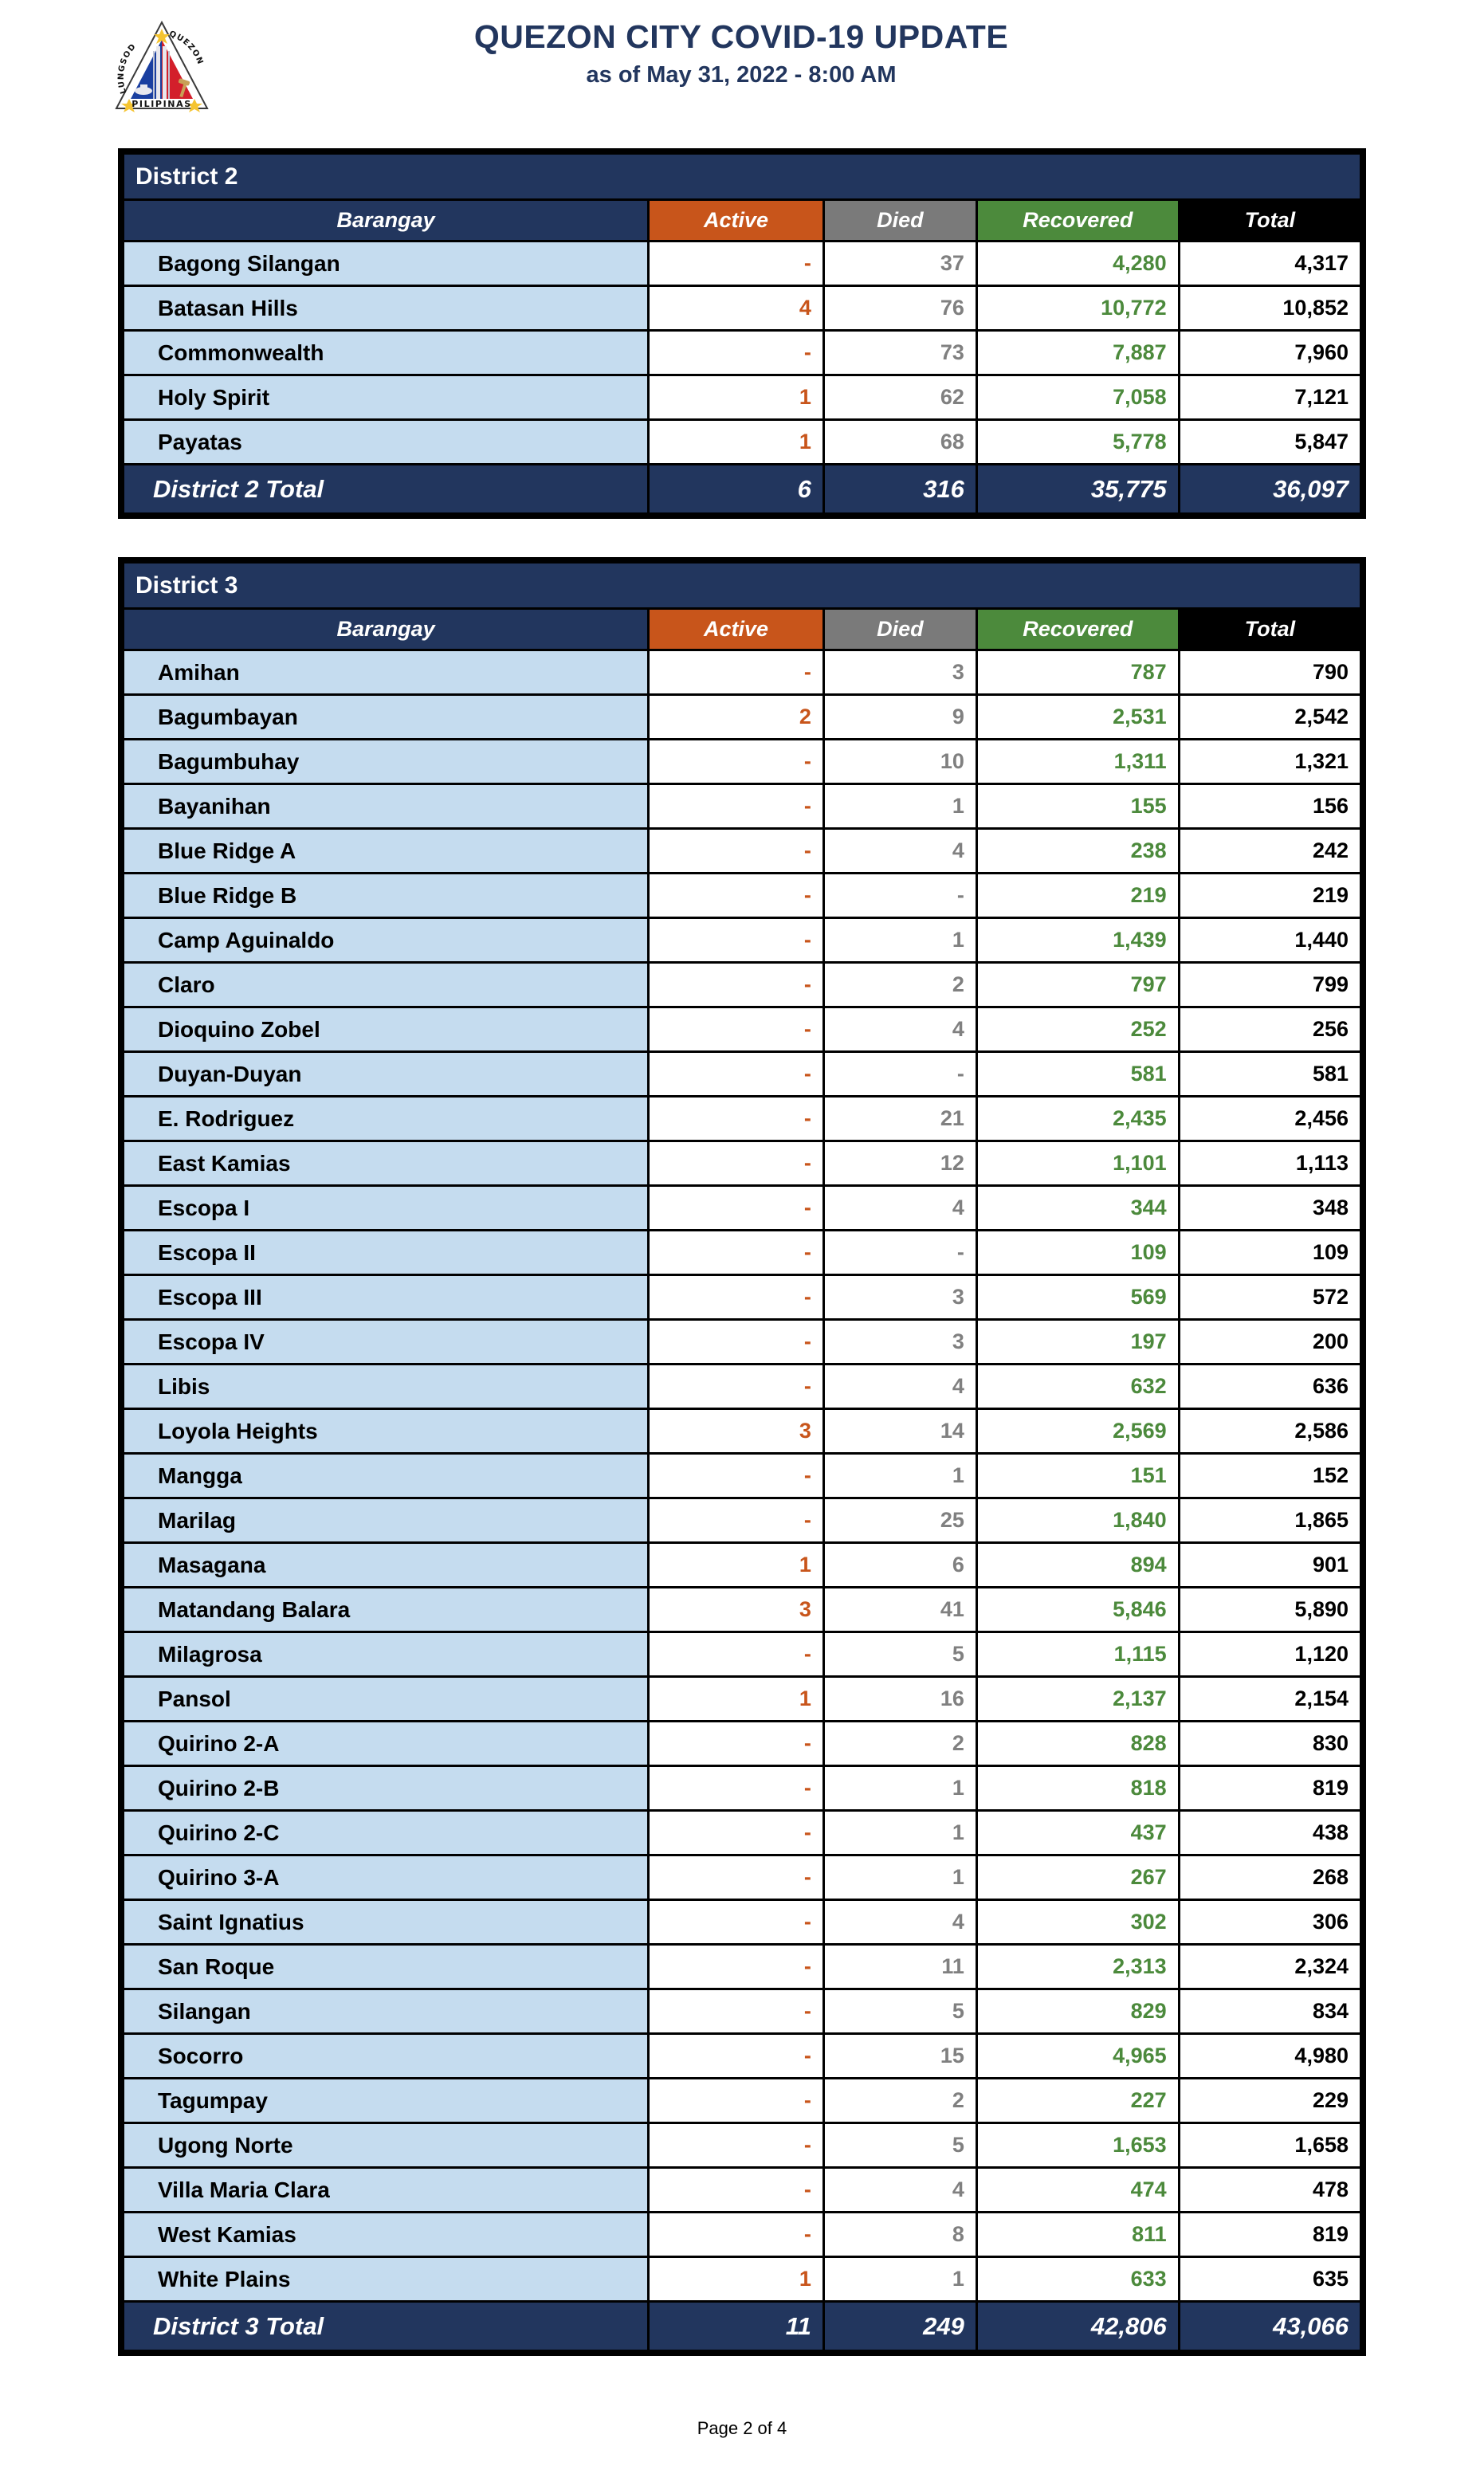  I want to click on barangay-name: Camp Aguinaldo, so click(385, 940).